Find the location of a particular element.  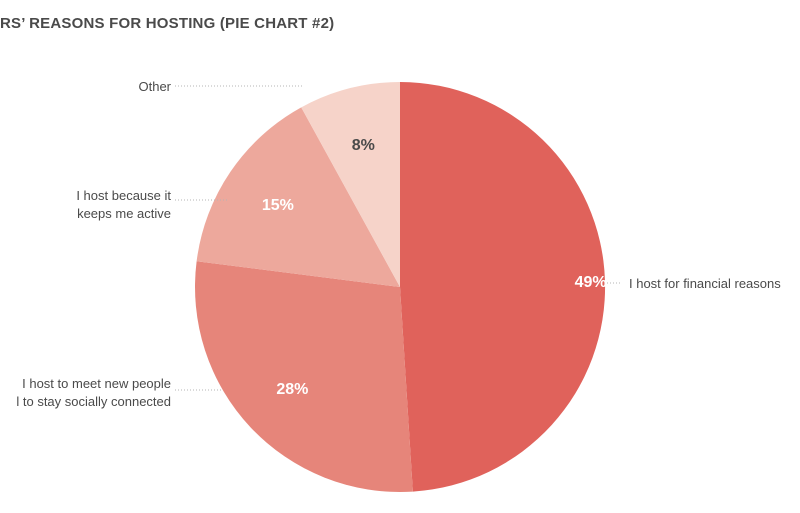

slice-label-active-line2: keeps me active is located at coordinates (124, 213).